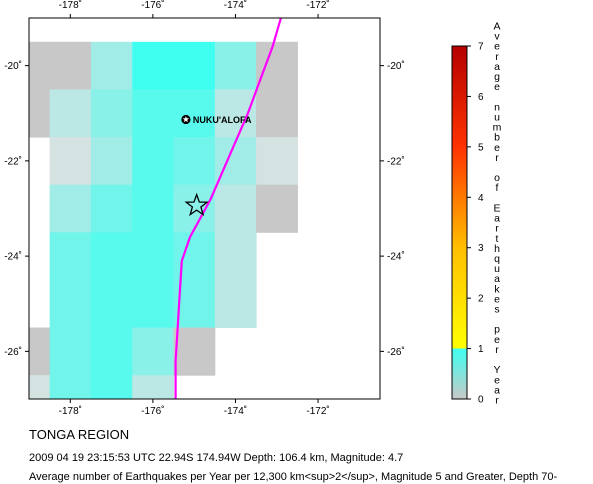 The height and width of the screenshot is (484, 593). Describe the element at coordinates (481, 248) in the screenshot. I see `colorbar-tick-label: 3` at that location.